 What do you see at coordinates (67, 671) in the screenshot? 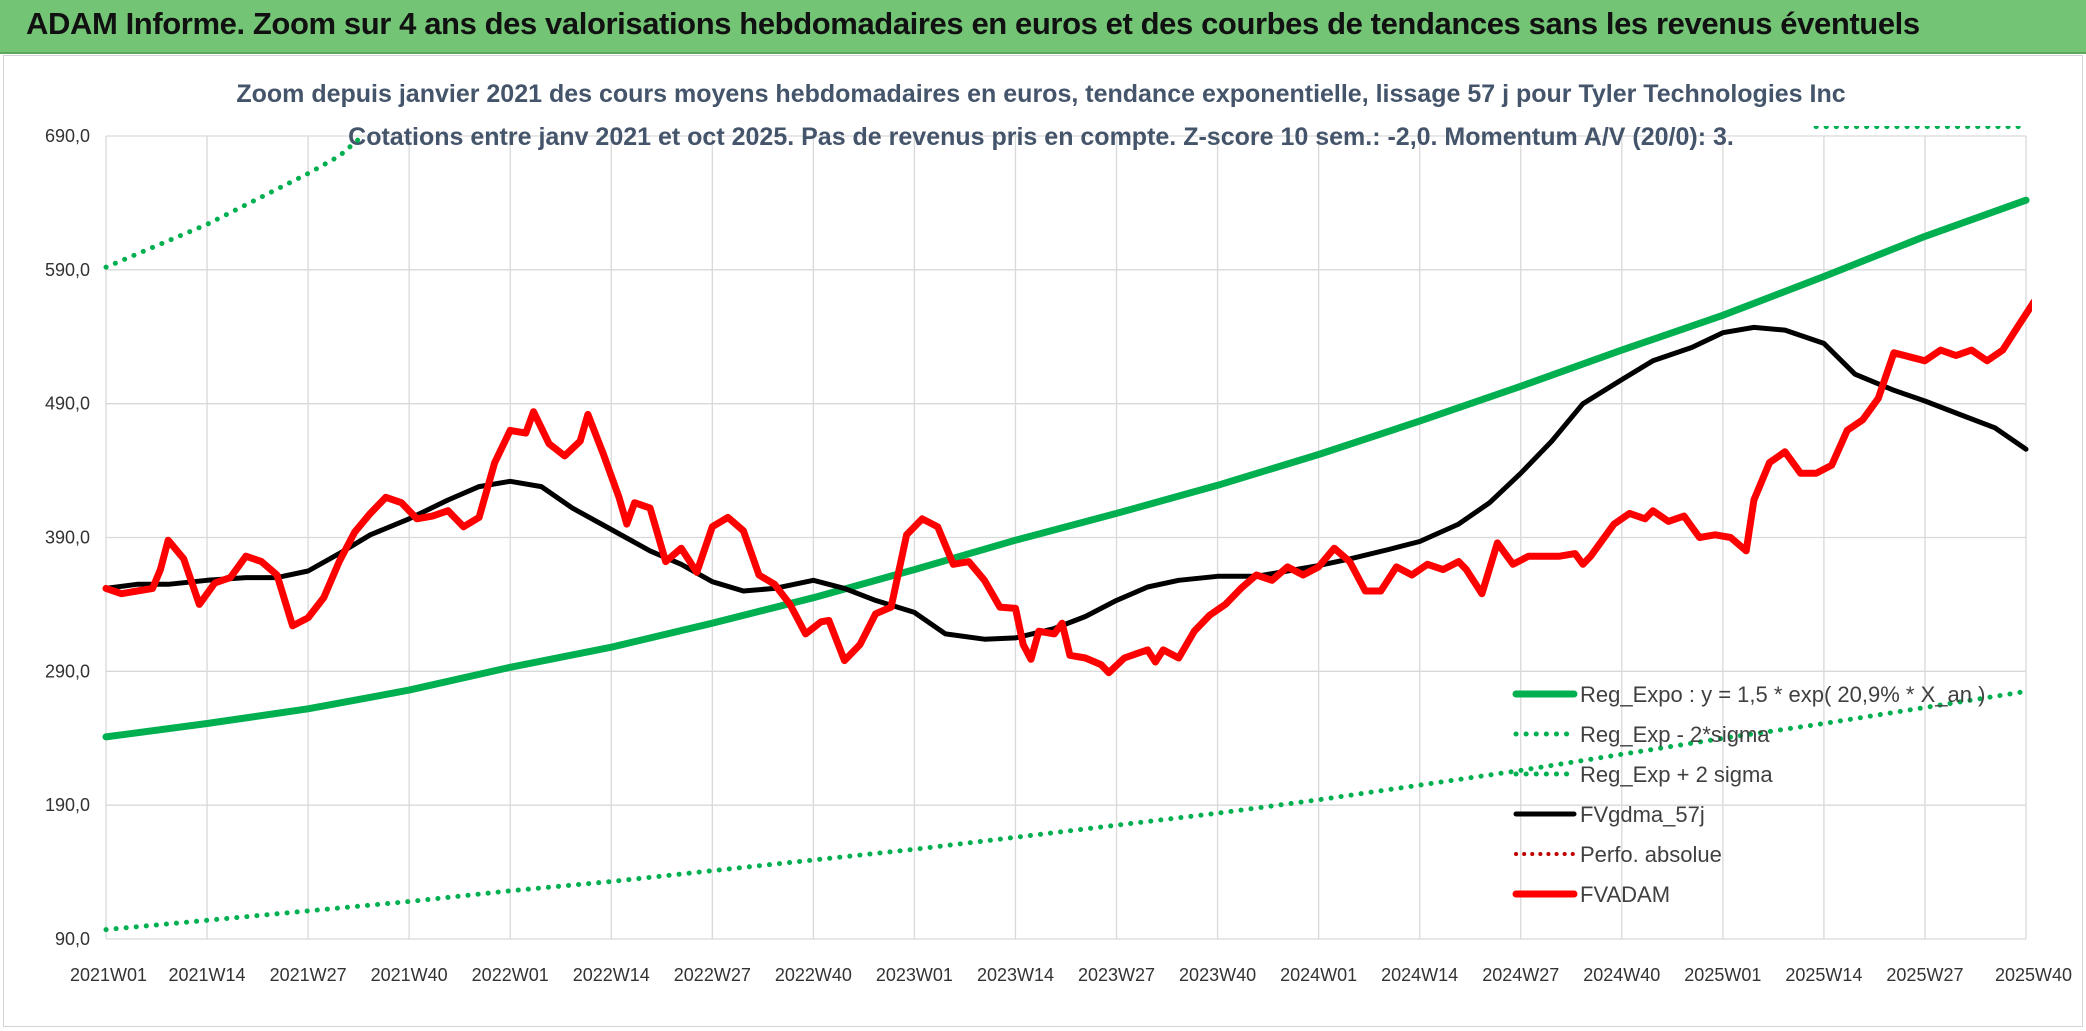
I see `y-tick-label: 290,0` at bounding box center [67, 671].